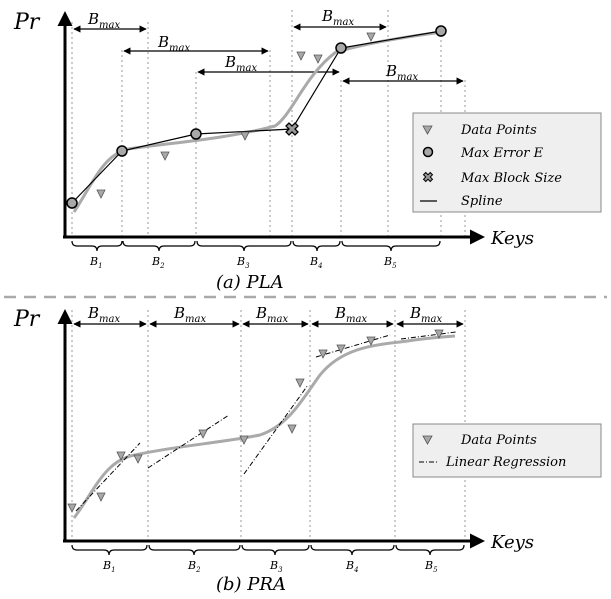 Image resolution: width=611 pixels, height=599 pixels. Describe the element at coordinates (292, 129) in the screenshot. I see `max-block-size-marker` at that location.